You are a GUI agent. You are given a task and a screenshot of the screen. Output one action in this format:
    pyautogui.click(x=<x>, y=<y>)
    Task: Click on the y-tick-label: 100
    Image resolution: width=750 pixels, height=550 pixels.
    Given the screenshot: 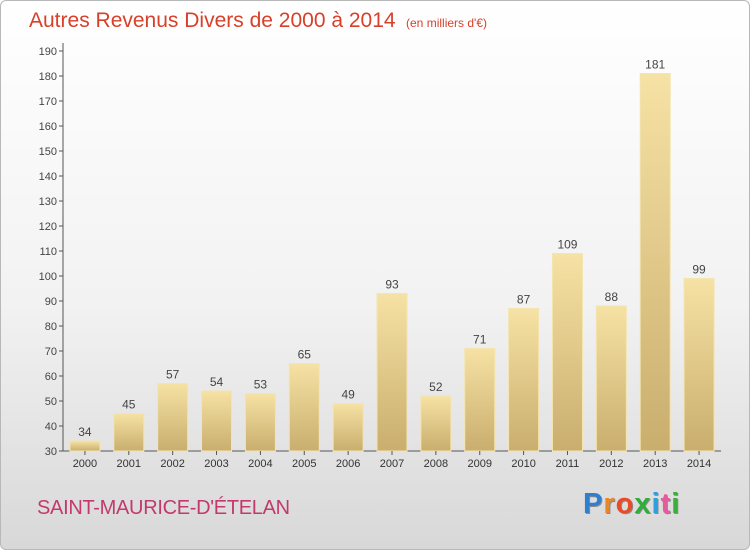 What is the action you would take?
    pyautogui.click(x=48, y=277)
    